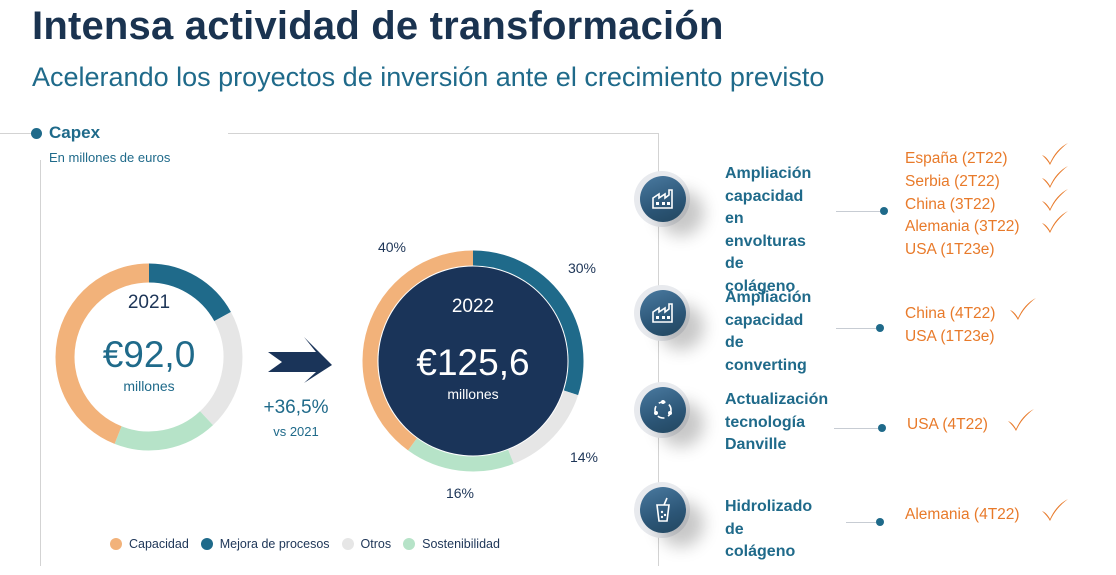 This screenshot has width=1116, height=575. What do you see at coordinates (102, 353) in the screenshot?
I see `donut-2021-segment-capacidad` at bounding box center [102, 353].